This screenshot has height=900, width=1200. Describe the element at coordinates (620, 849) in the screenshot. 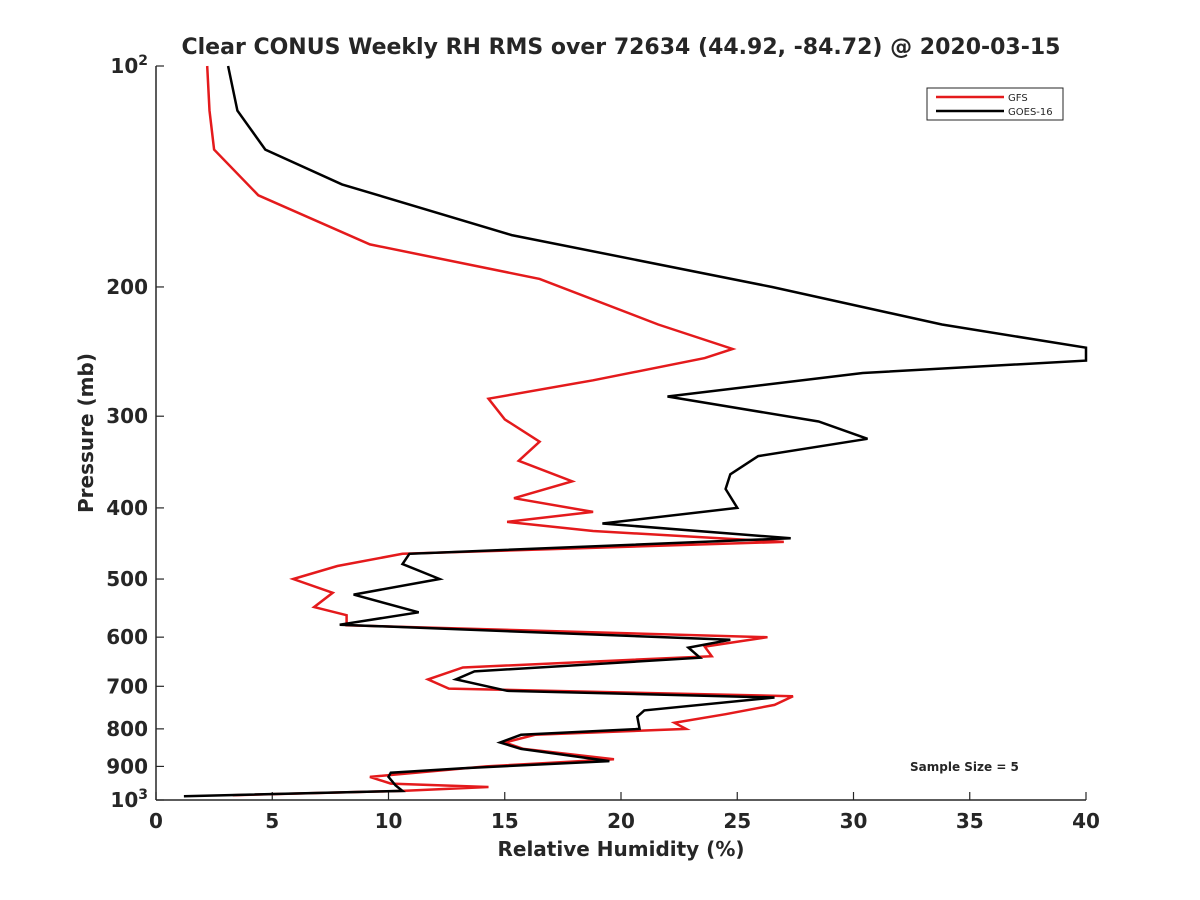

I see `x-axis-label: Relative Humidity (%)` at that location.